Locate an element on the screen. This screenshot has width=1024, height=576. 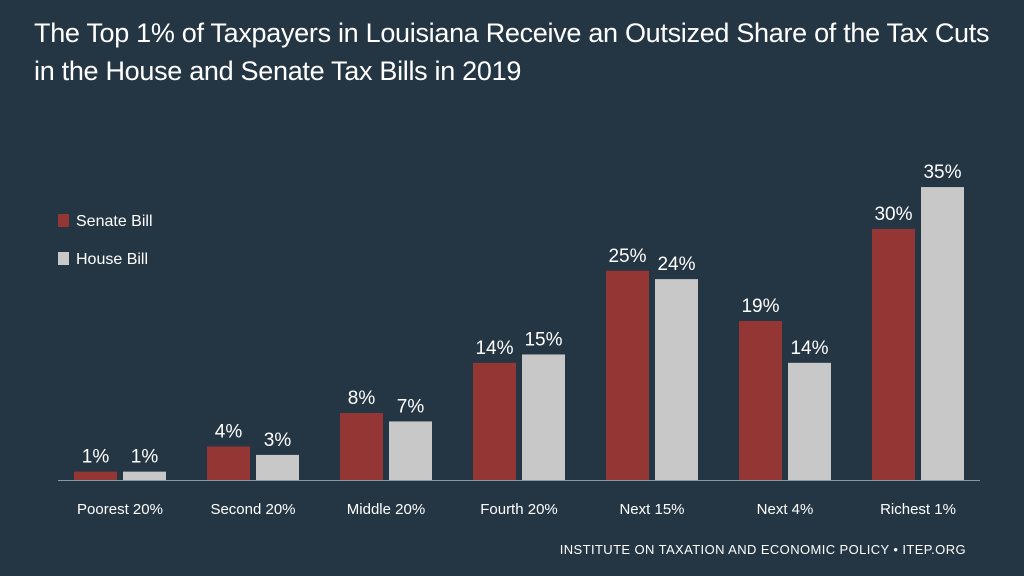
value-label-senate-bill-next-15: 25% is located at coordinates (627, 256).